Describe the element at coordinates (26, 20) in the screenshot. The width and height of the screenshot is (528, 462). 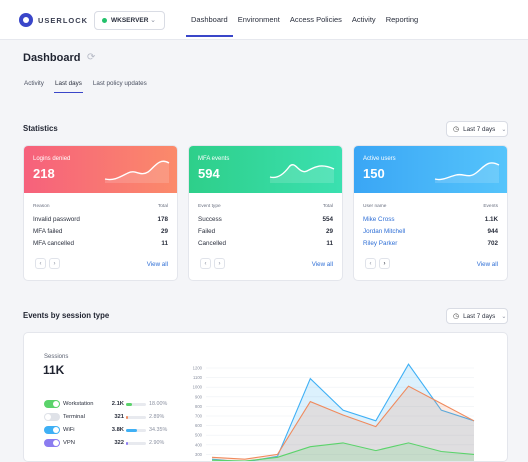
I see `userlock-logo-icon` at that location.